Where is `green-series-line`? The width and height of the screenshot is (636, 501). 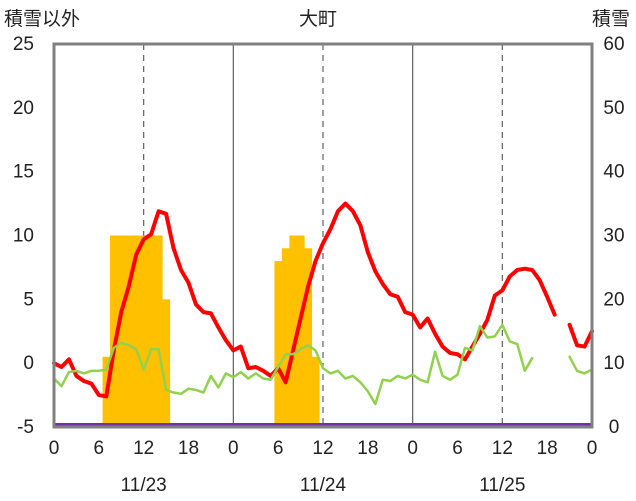
green-series-line is located at coordinates (293, 364).